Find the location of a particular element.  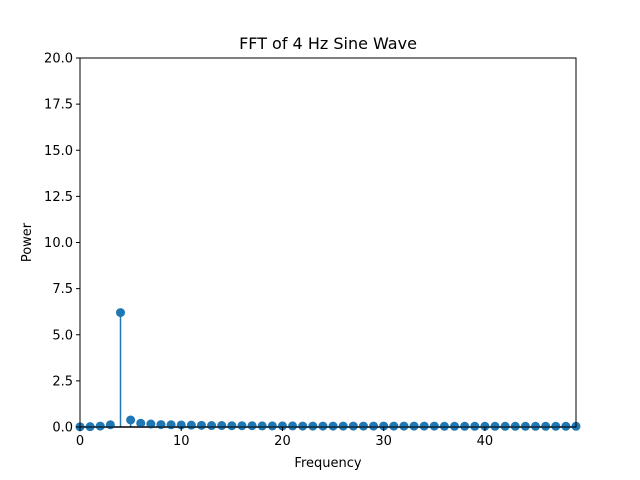

y-tick-label: 0.0 is located at coordinates (62, 428).